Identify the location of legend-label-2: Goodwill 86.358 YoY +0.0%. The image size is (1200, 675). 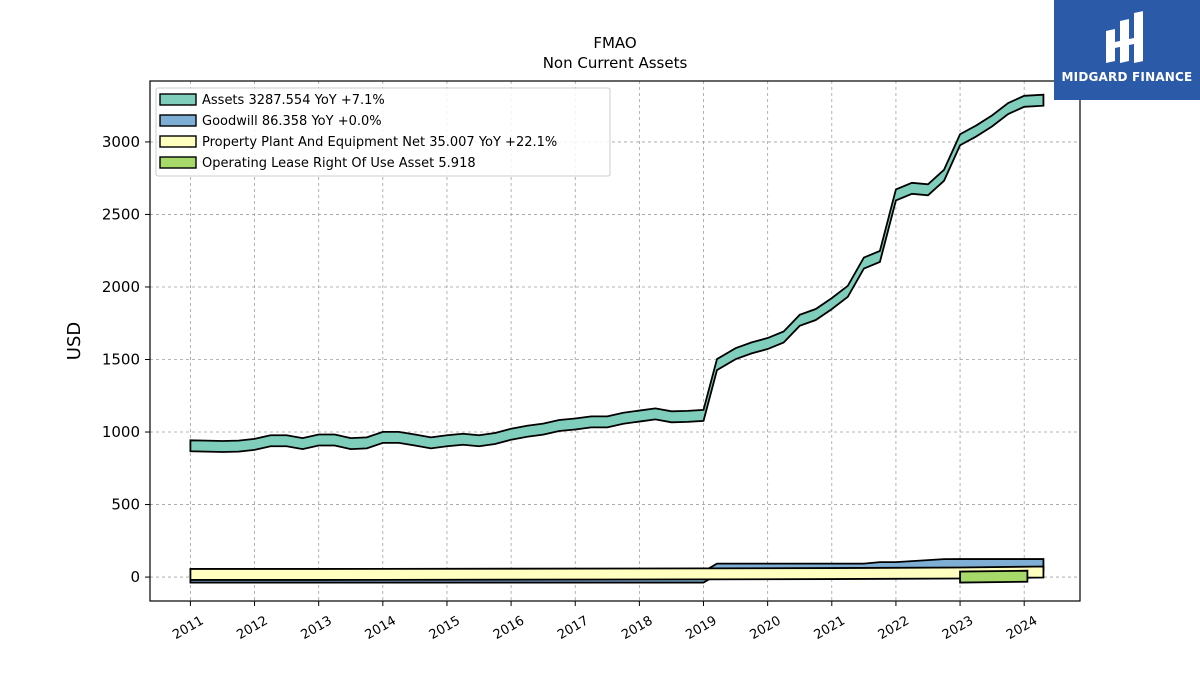
(292, 121).